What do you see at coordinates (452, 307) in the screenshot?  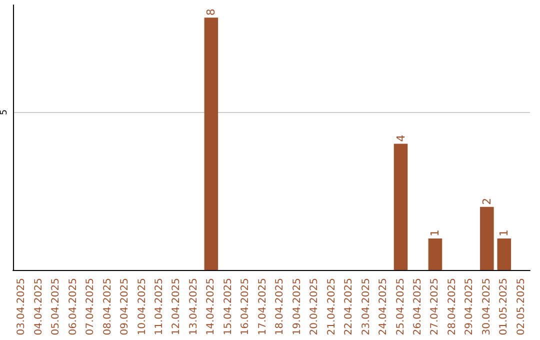 I see `x-tick-label: 28.04.2025` at bounding box center [452, 307].